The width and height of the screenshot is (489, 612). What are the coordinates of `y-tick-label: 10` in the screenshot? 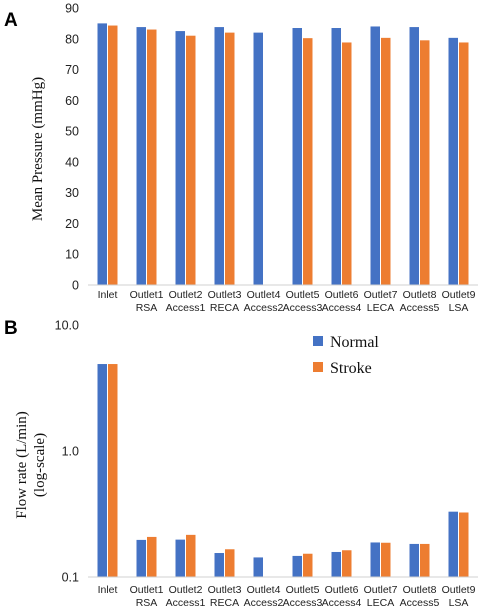 It's located at (72, 255).